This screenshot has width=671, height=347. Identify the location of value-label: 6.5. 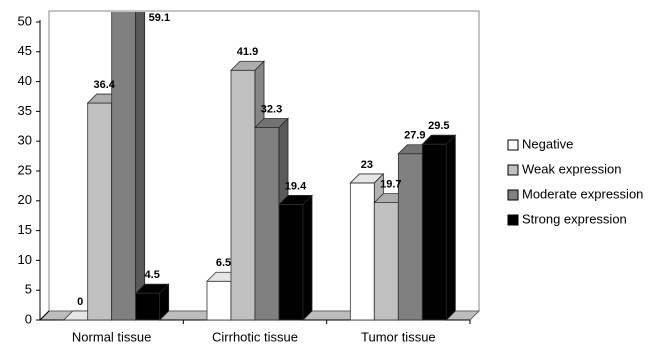
(223, 263).